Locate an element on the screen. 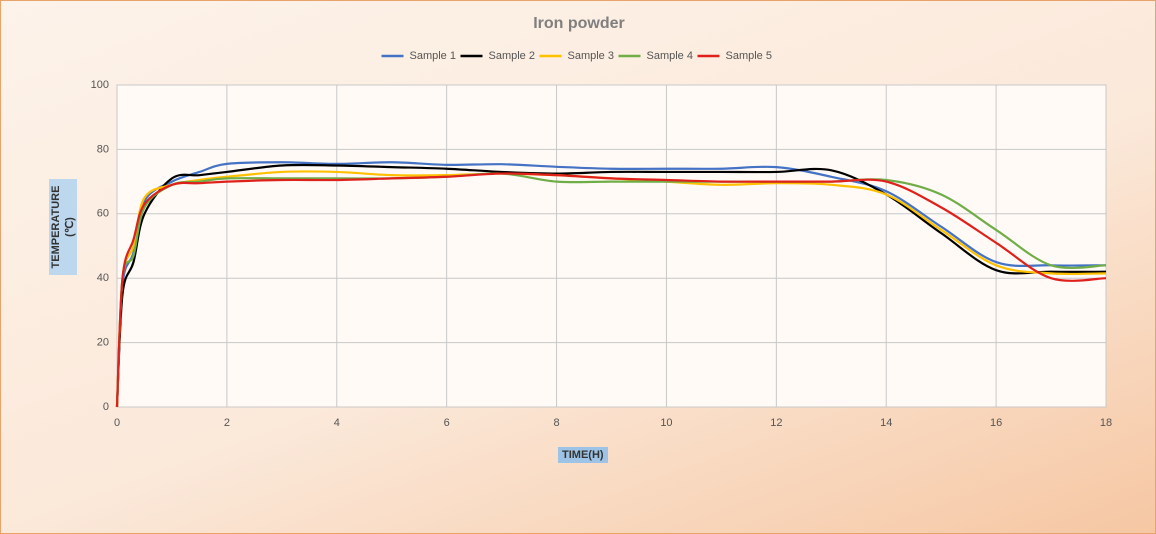 The image size is (1156, 534). x-tick-label: 8 is located at coordinates (556, 423).